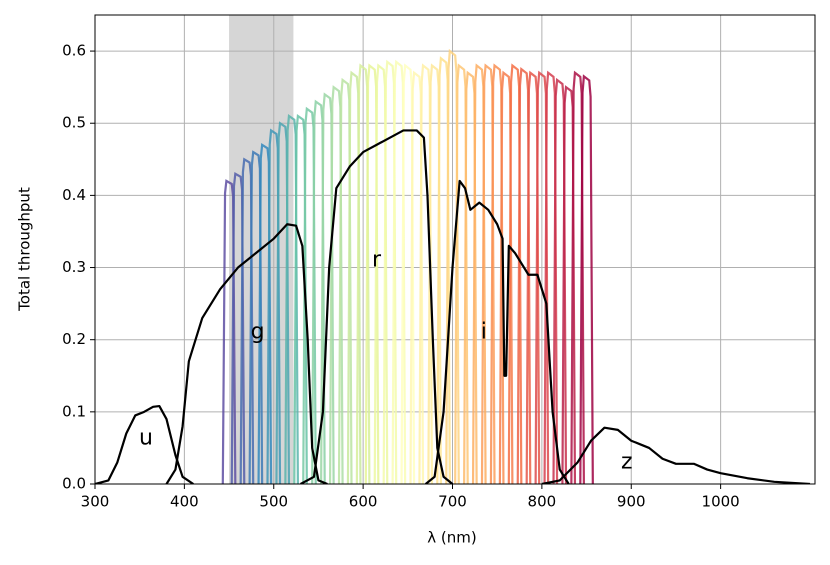 The image size is (830, 565). I want to click on x-tick-label: 500, so click(273, 502).